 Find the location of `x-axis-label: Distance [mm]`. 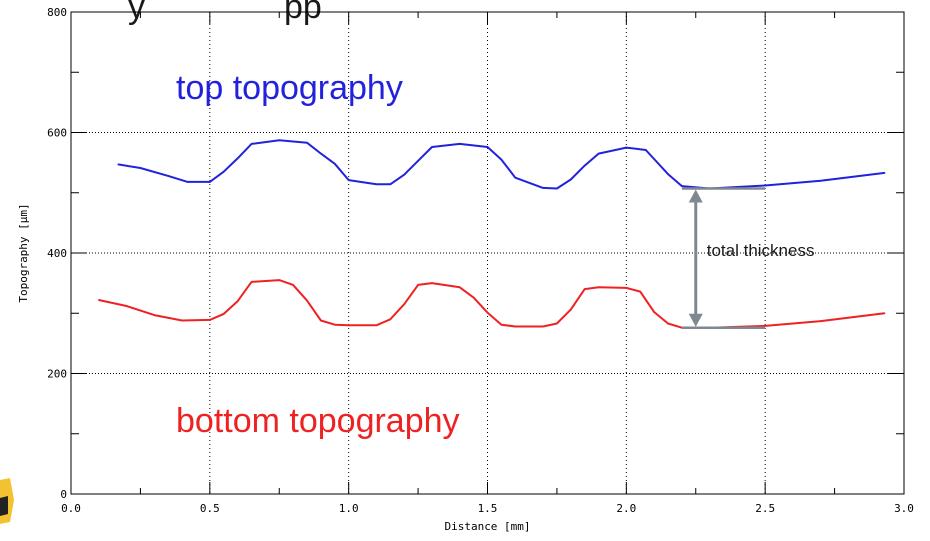

x-axis-label: Distance [mm] is located at coordinates (487, 526).